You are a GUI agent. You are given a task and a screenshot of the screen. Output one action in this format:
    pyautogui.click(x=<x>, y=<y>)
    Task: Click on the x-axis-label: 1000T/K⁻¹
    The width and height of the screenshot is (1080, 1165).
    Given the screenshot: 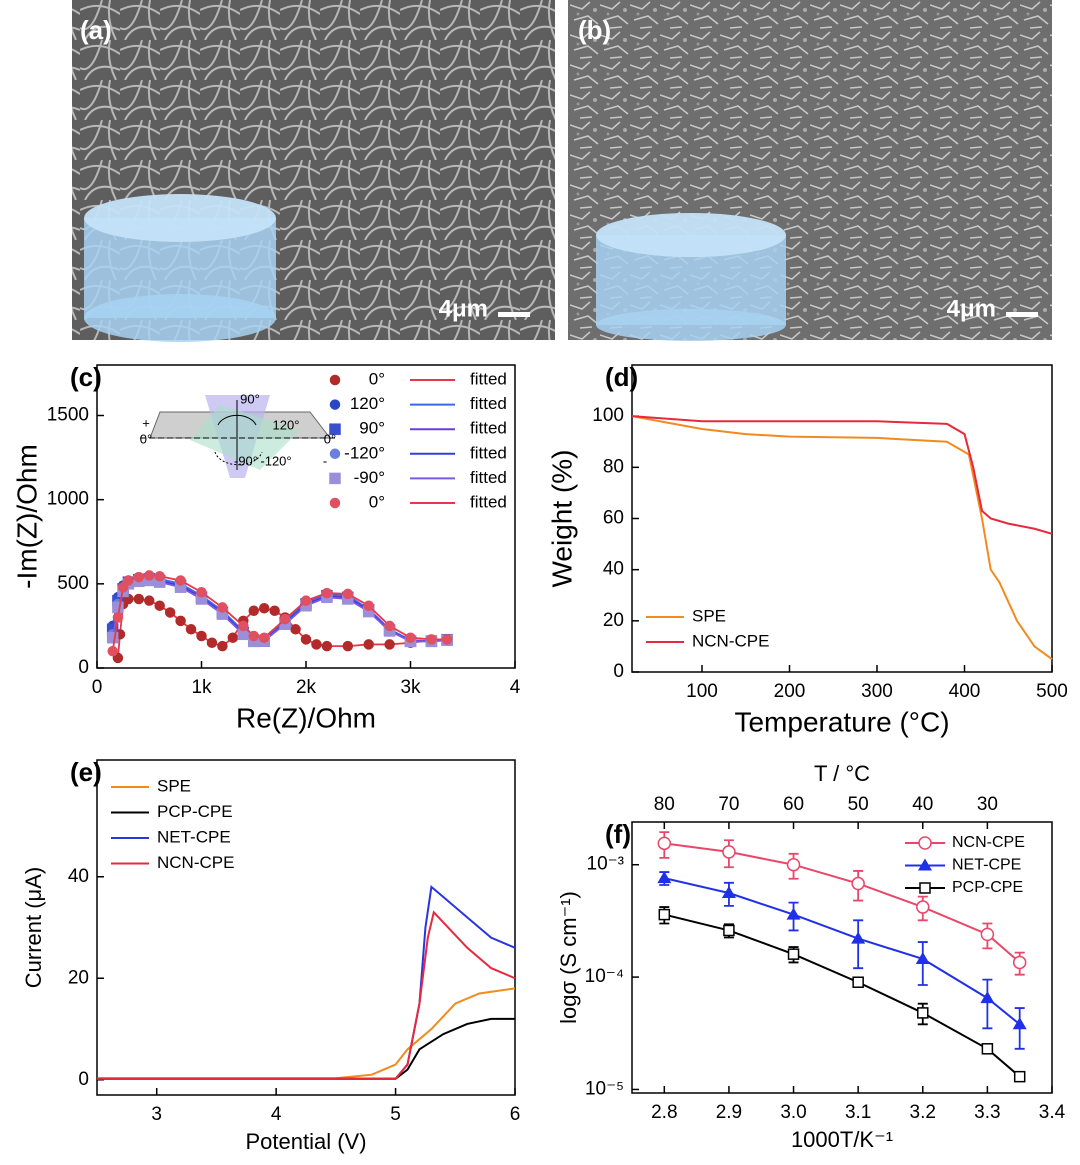 What is the action you would take?
    pyautogui.click(x=842, y=1139)
    